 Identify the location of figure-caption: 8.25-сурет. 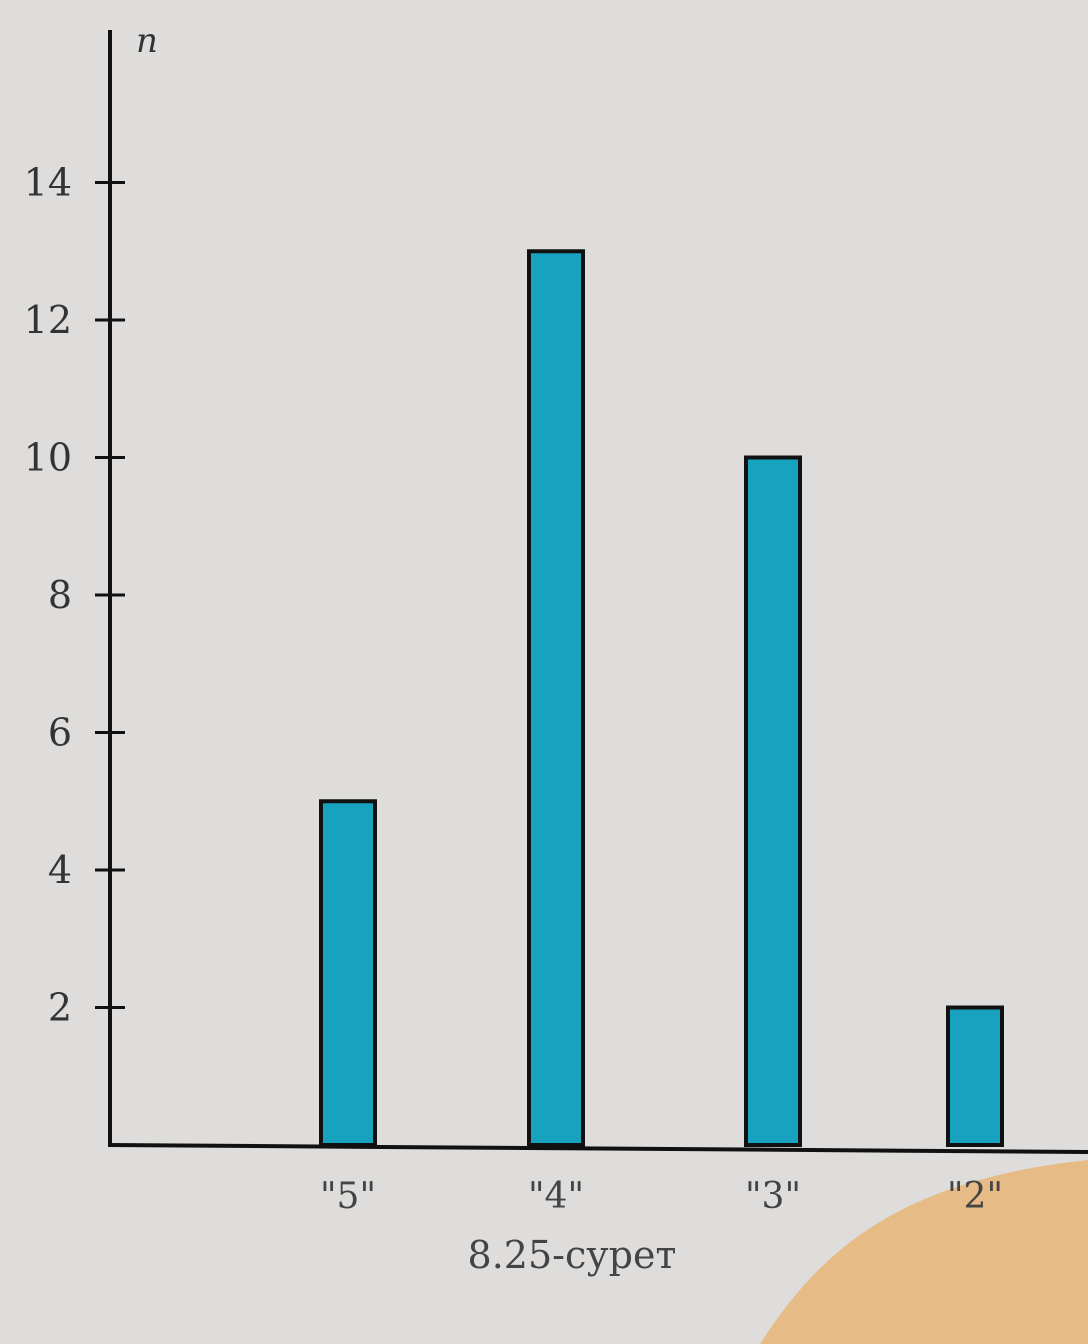
(572, 1255).